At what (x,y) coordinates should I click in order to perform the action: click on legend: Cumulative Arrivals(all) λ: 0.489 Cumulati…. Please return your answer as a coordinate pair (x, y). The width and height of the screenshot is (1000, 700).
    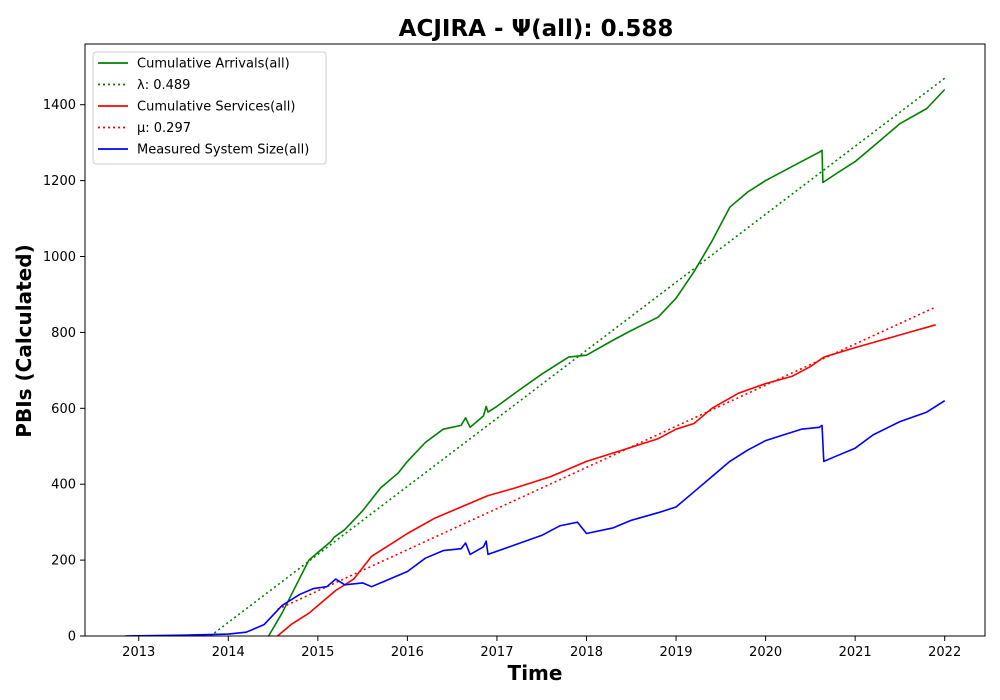
    Looking at the image, I should click on (209, 108).